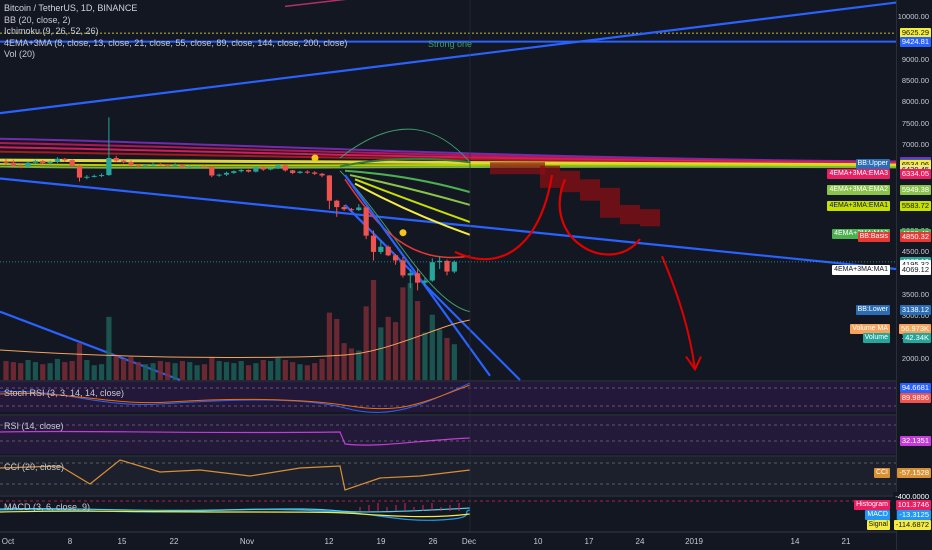  Describe the element at coordinates (47, 507) in the screenshot. I see `pane-label-macd: MACD (3, 6, close, 9)` at that location.